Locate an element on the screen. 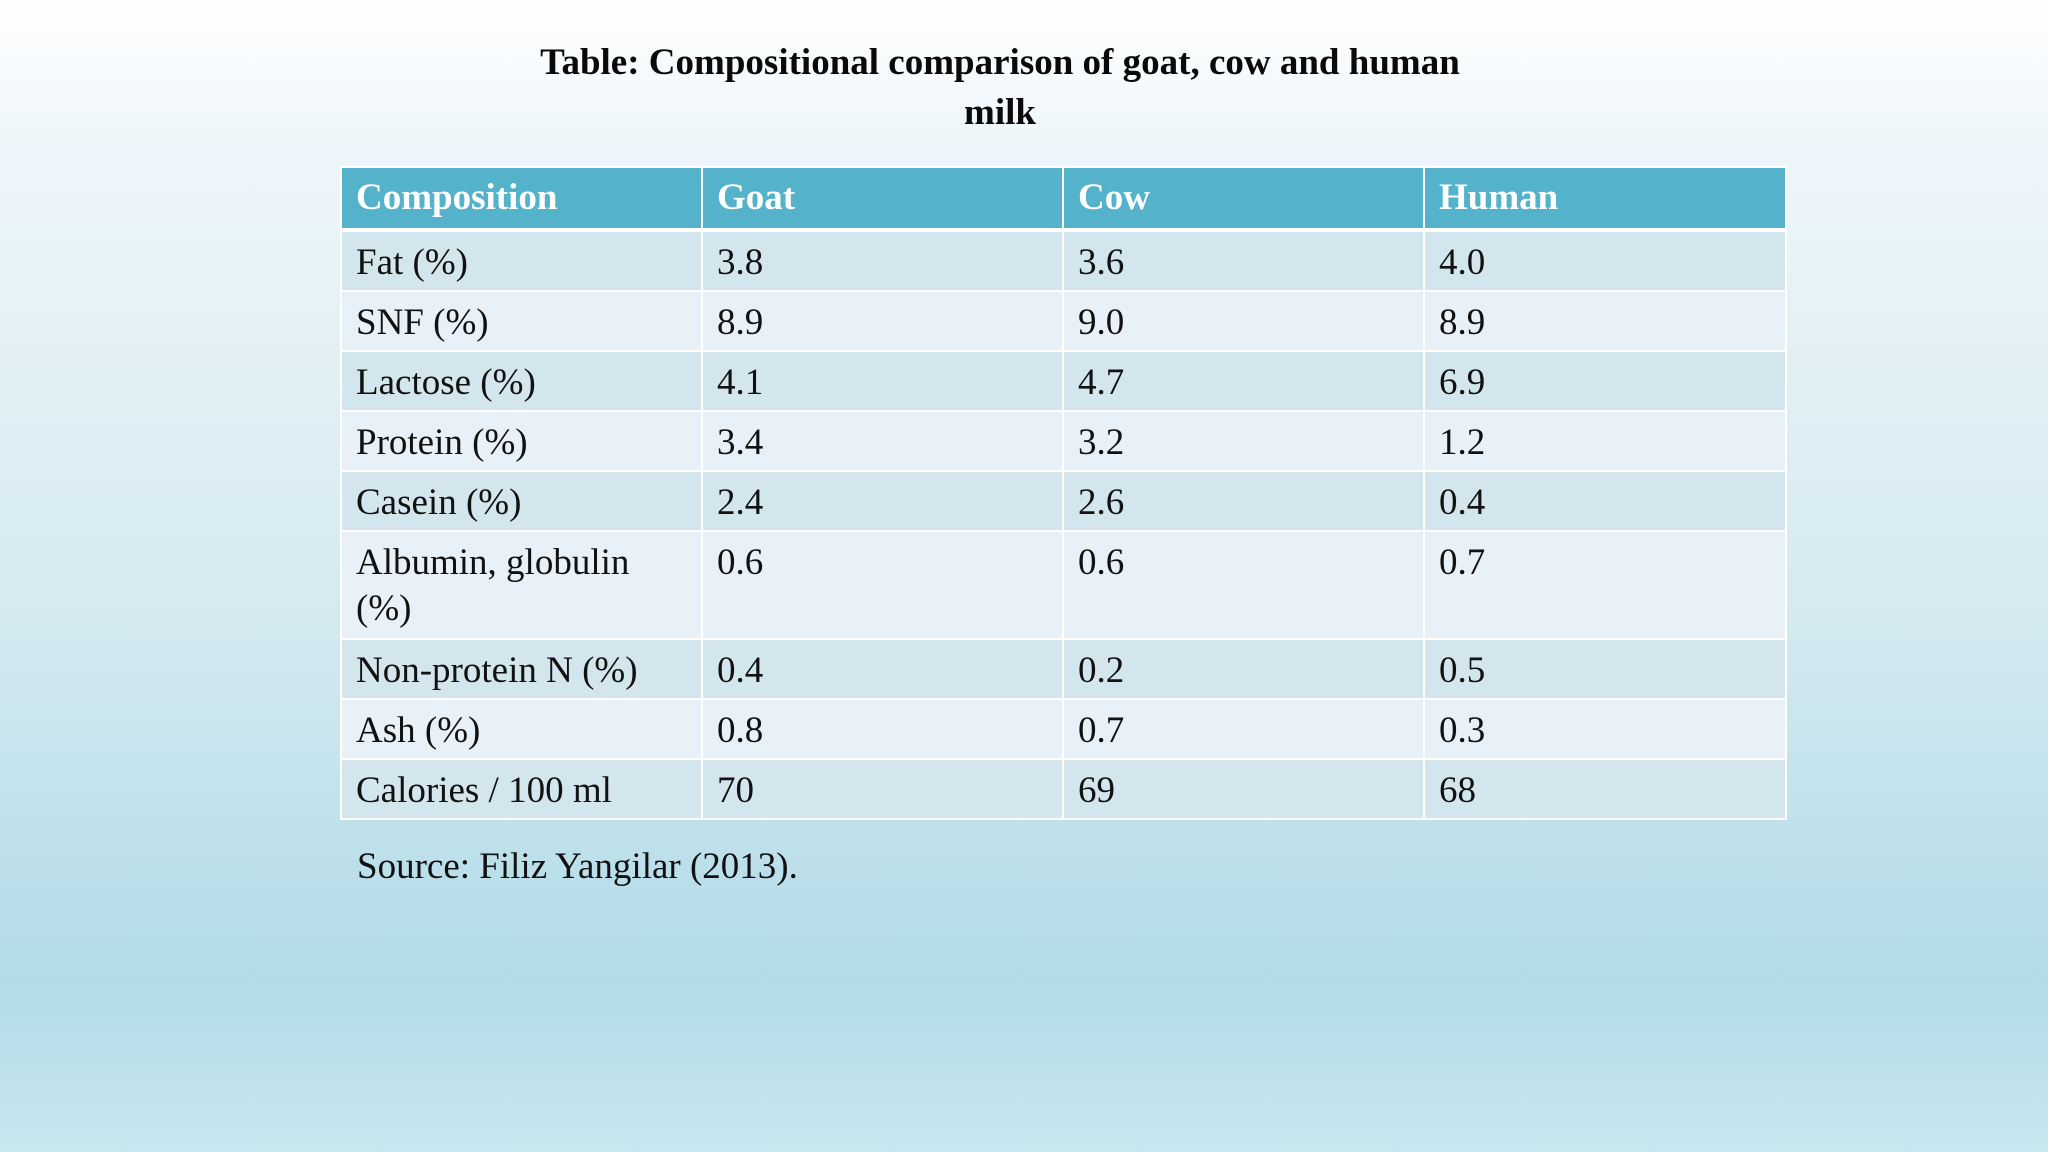 This screenshot has height=1152, width=2048. table-row: Fat (%) 3.8 3.6 4.0 is located at coordinates (1063, 260).